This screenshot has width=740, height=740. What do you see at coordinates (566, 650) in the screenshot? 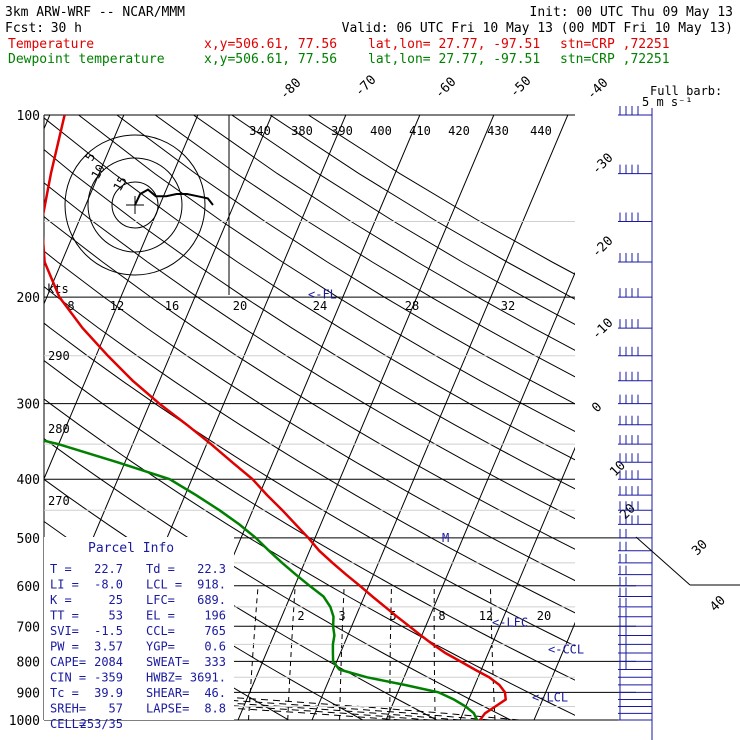
I see `level-annotation: <-CCL` at bounding box center [566, 650].